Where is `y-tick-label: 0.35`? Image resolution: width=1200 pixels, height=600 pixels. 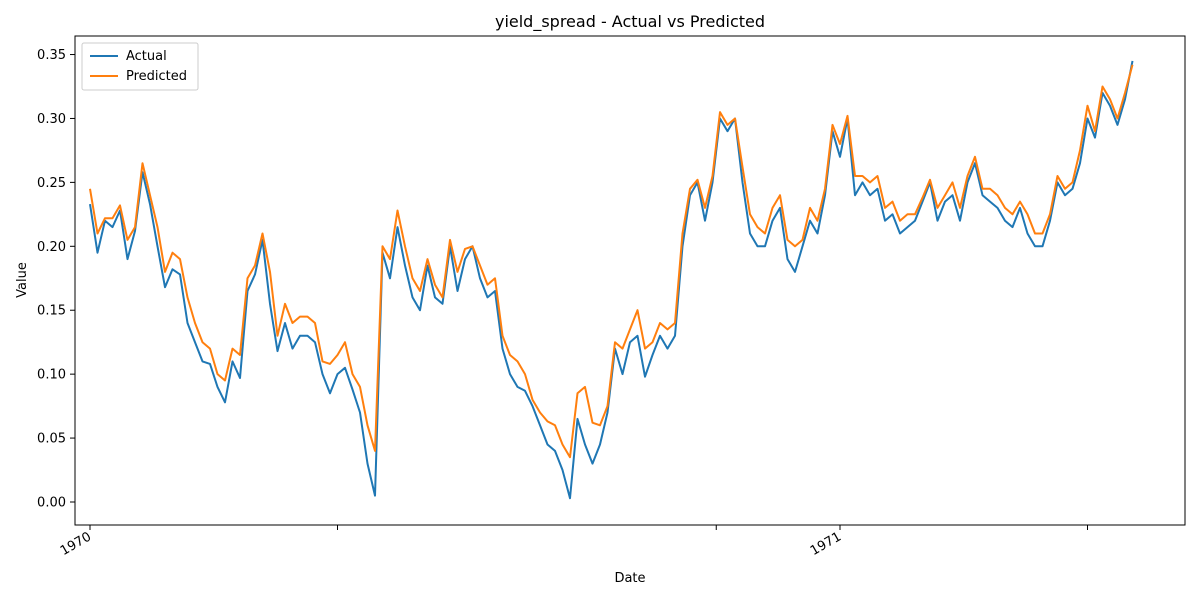
y-tick-label: 0.35 is located at coordinates (51, 55).